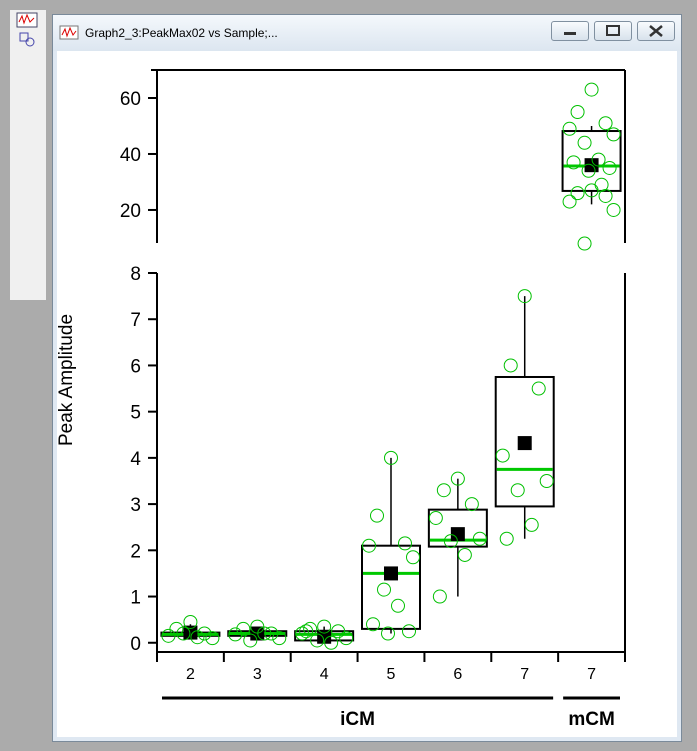 Image resolution: width=697 pixels, height=751 pixels. Describe the element at coordinates (69, 32) in the screenshot. I see `window-icon` at that location.